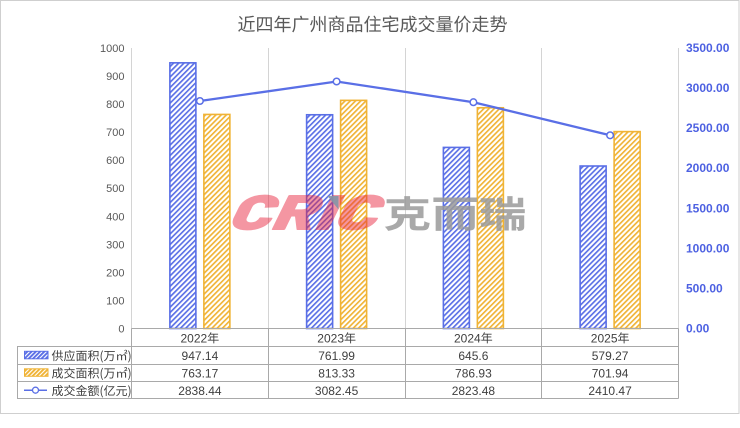 Image resolution: width=740 pixels, height=428 pixels. I want to click on svg-text: 0.00, so click(698, 329).